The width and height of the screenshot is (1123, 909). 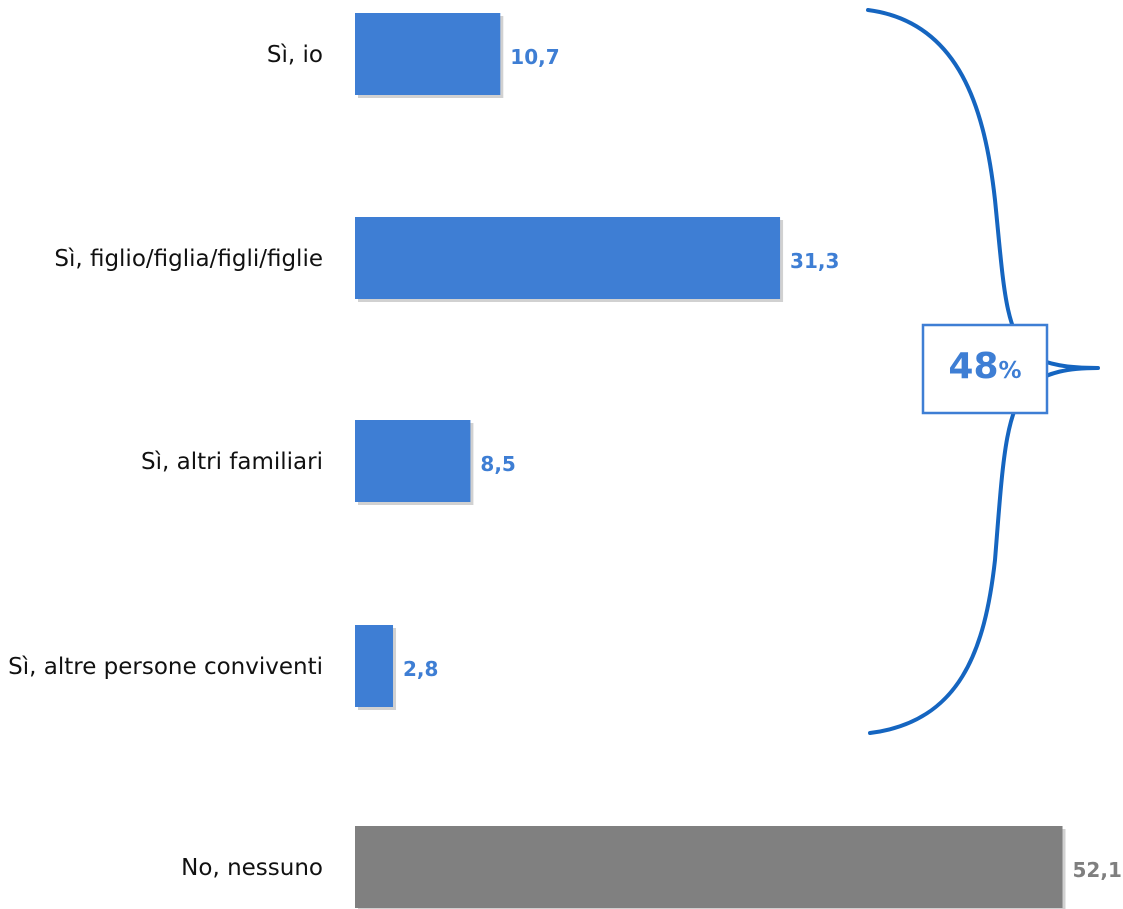 I want to click on group-summary-box: 48%, so click(x=985, y=369).